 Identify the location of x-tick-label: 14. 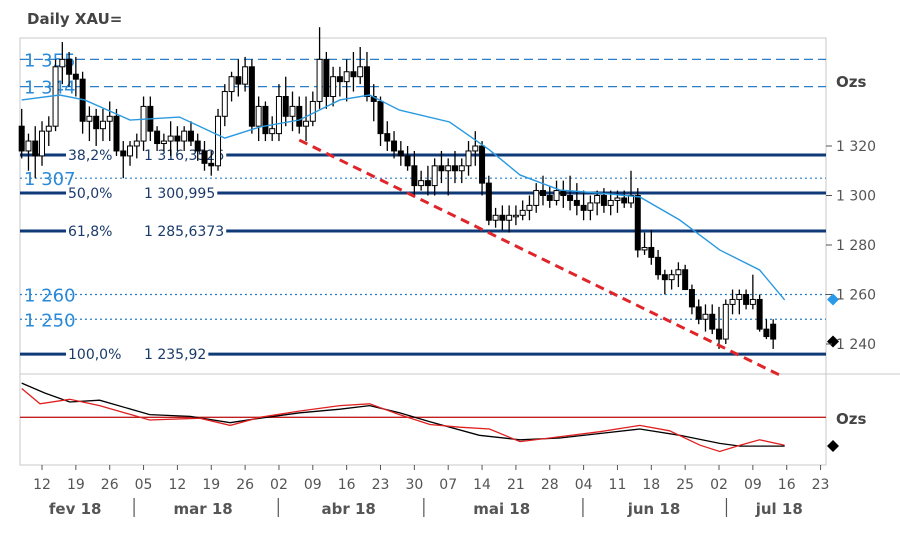
(482, 485).